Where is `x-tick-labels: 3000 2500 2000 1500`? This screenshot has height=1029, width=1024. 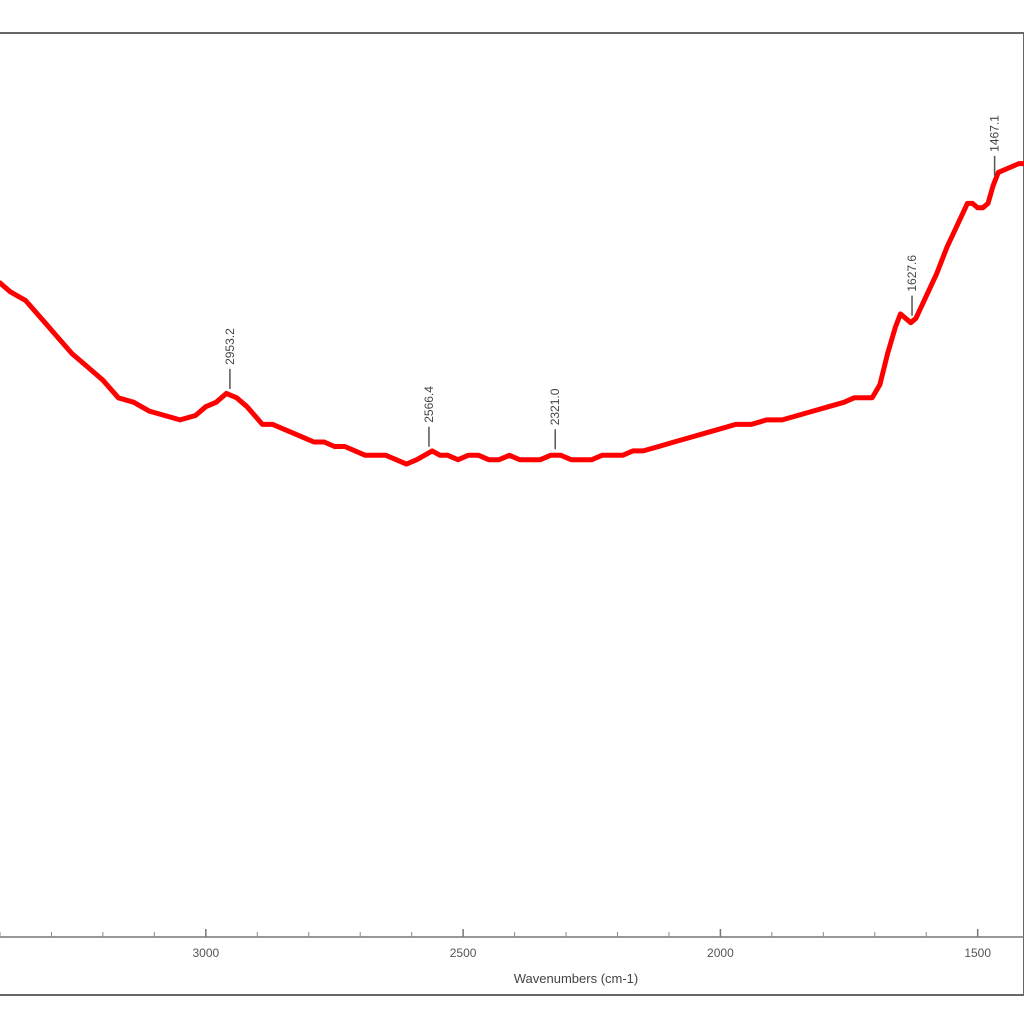
x-tick-labels: 3000 2500 2000 1500 is located at coordinates (591, 953).